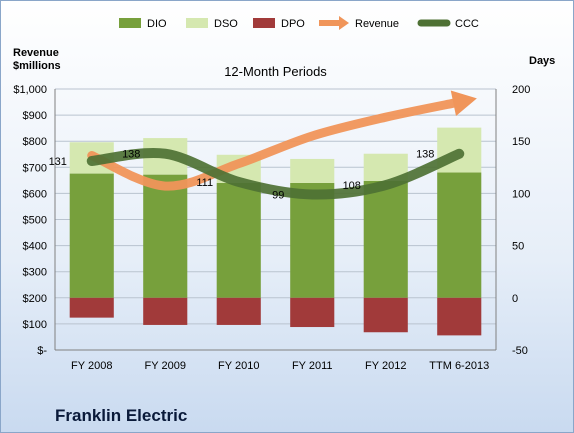  I want to click on legend-label-dso: DSO, so click(226, 24).